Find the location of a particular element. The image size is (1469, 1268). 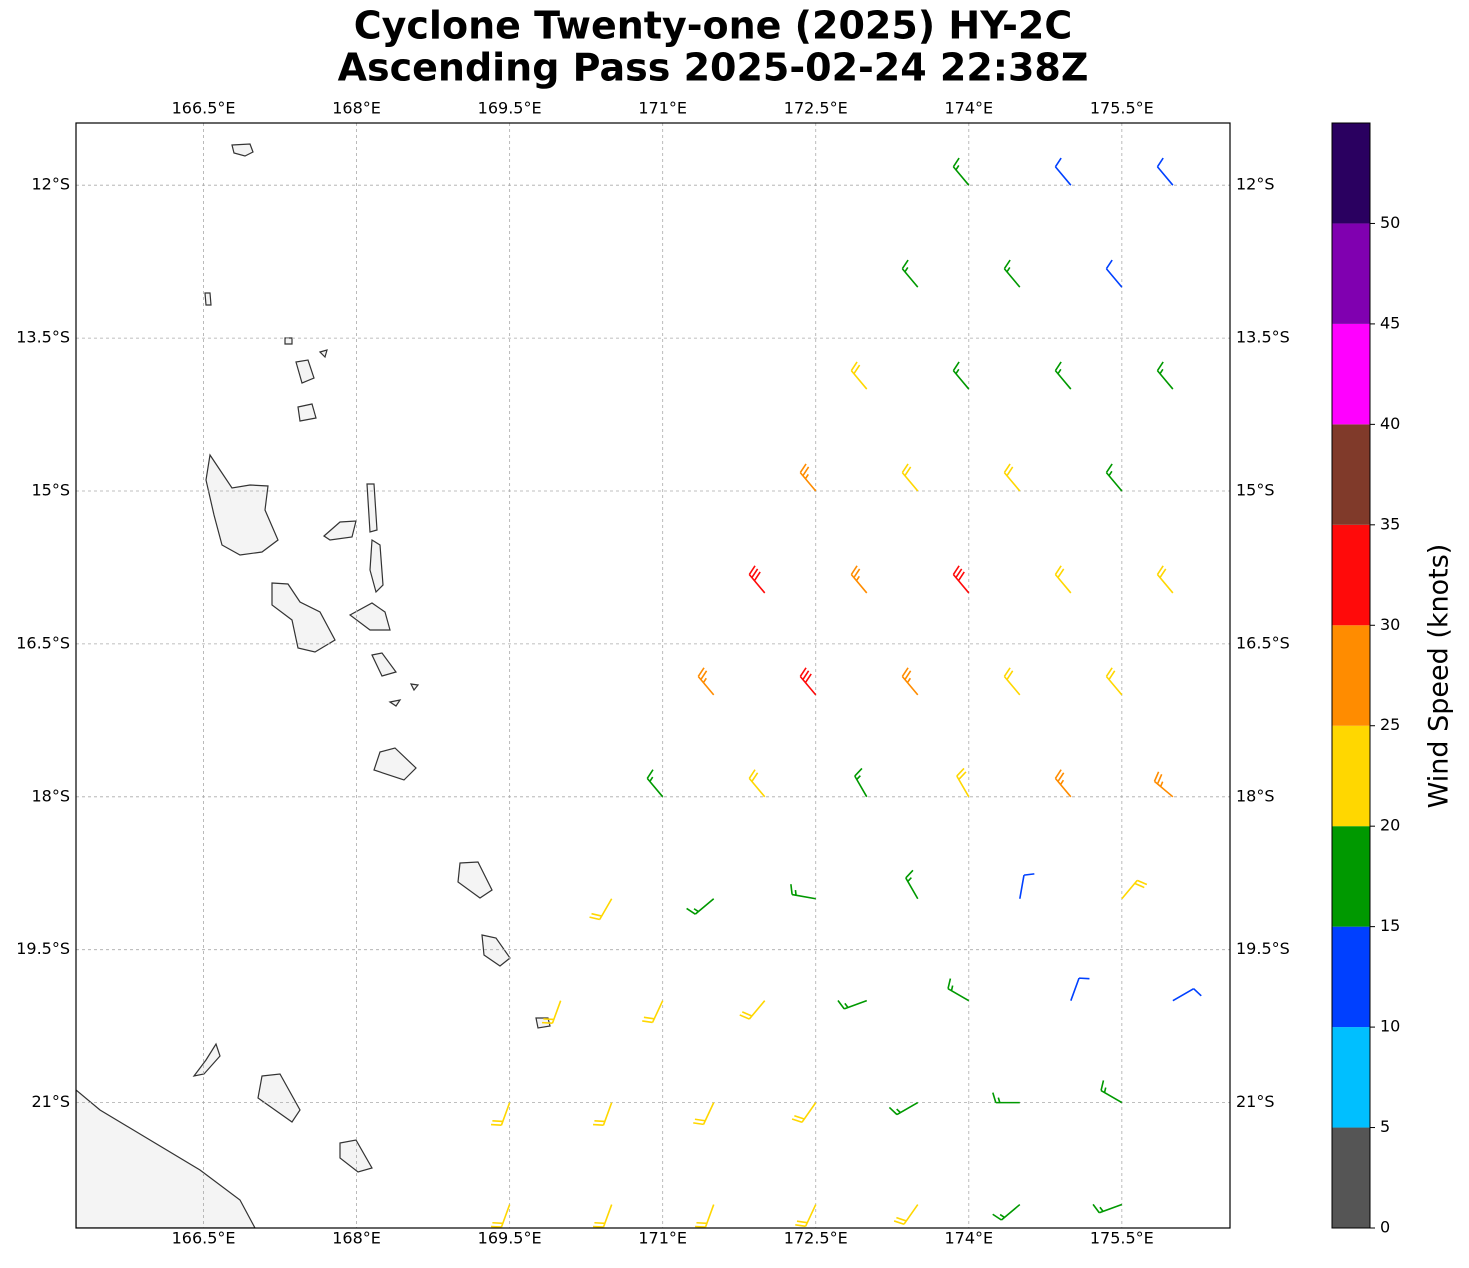

x-tick-label: 172.5°E is located at coordinates (816, 1238).